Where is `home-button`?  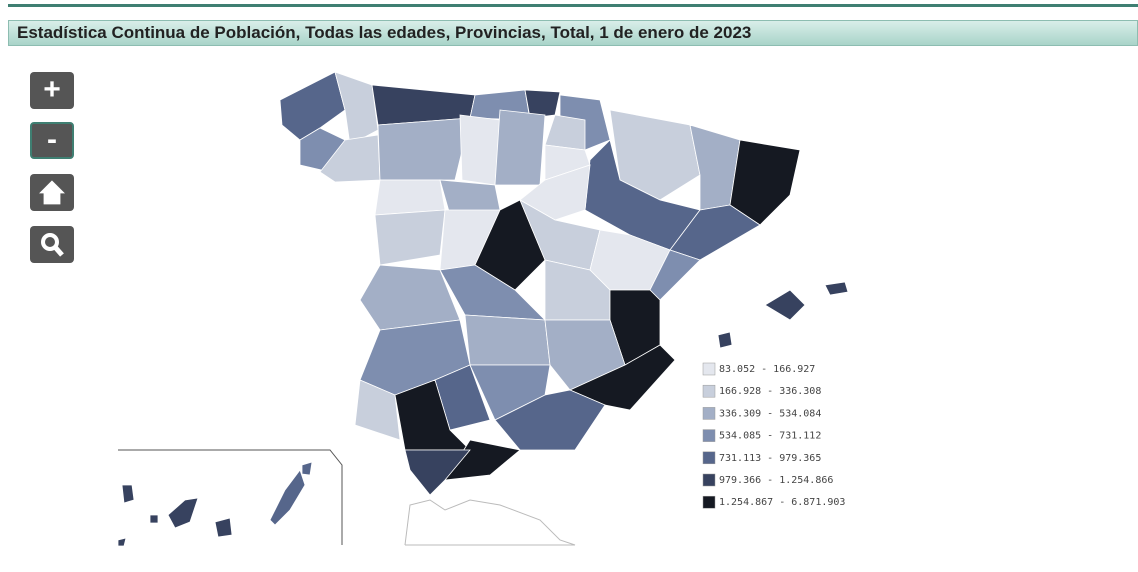
home-button is located at coordinates (52, 192).